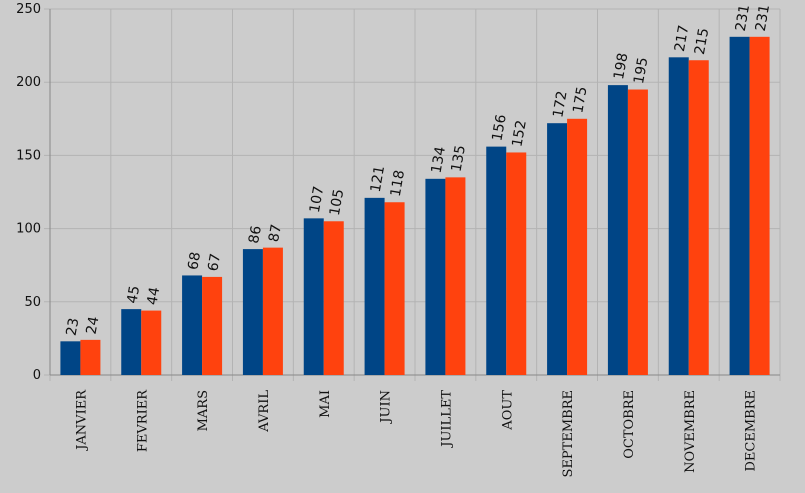  What do you see at coordinates (751, 431) in the screenshot?
I see `category-label: DECEMBRE` at bounding box center [751, 431].